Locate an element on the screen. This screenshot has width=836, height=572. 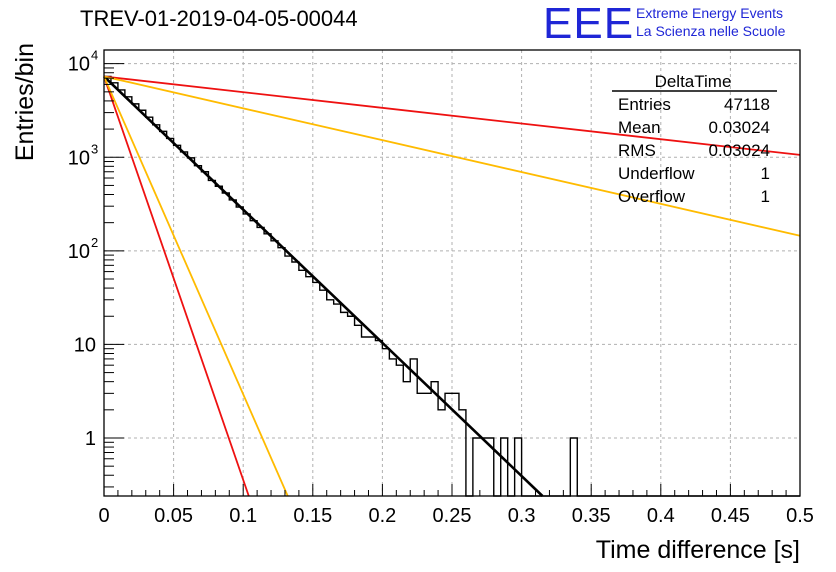
stats-label: Overflow is located at coordinates (652, 196).